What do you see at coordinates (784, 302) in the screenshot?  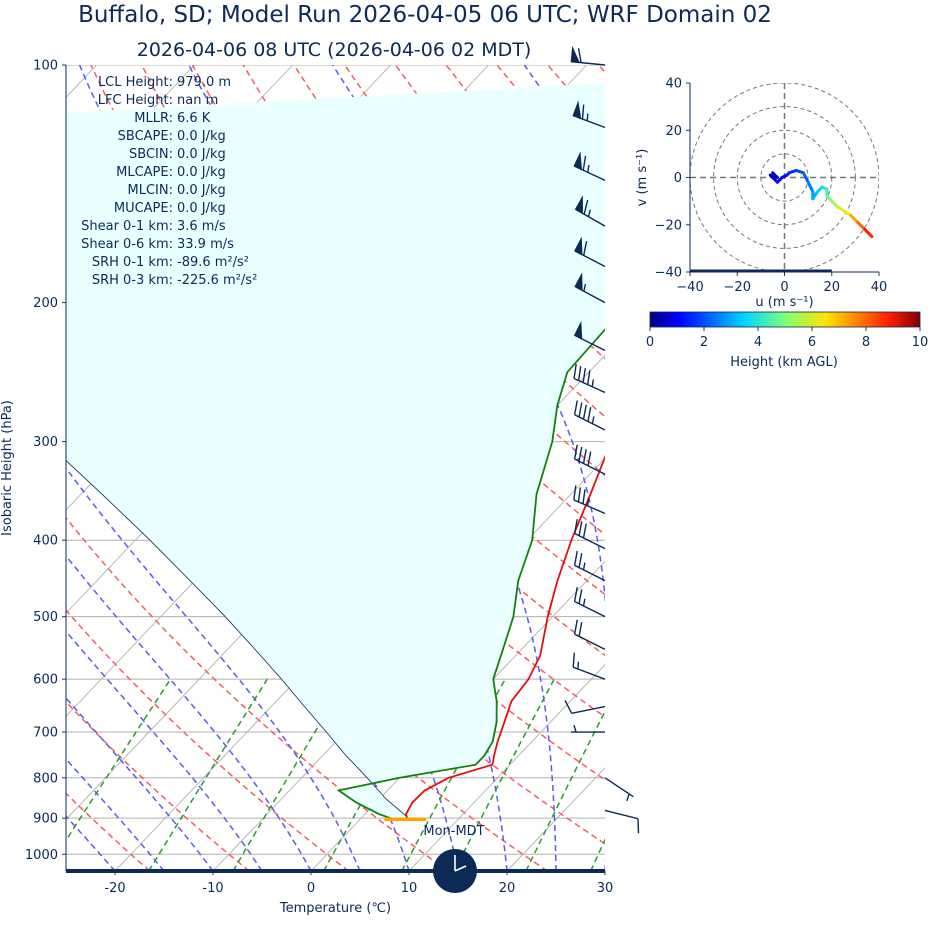 I see `hodograph-x-label: u (m s⁻¹)` at bounding box center [784, 302].